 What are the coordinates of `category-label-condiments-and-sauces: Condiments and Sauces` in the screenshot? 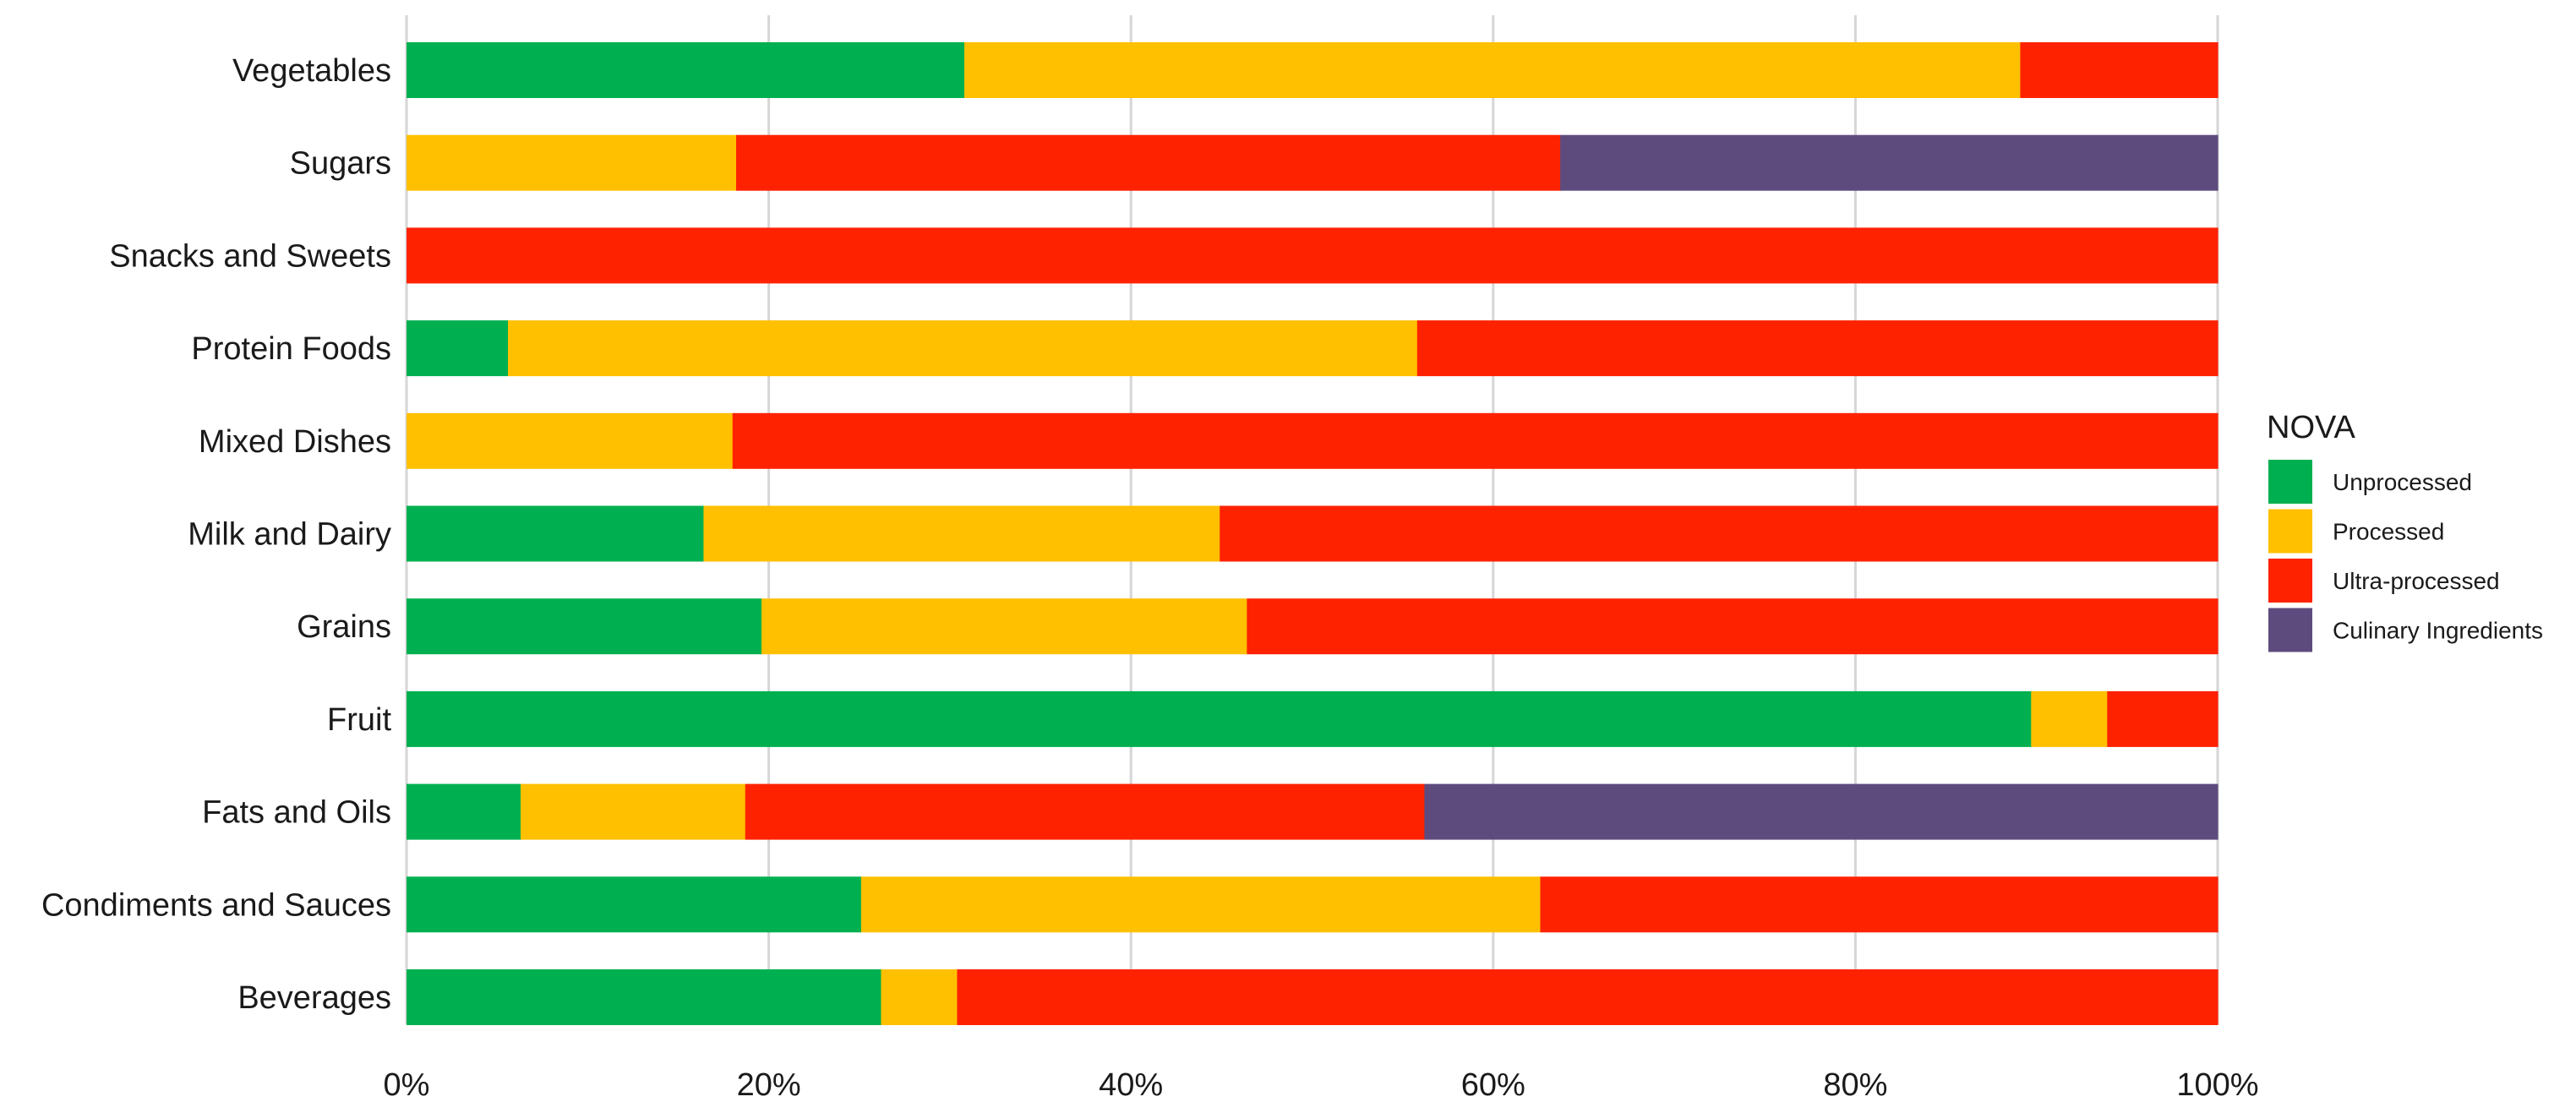 It's located at (216, 905).